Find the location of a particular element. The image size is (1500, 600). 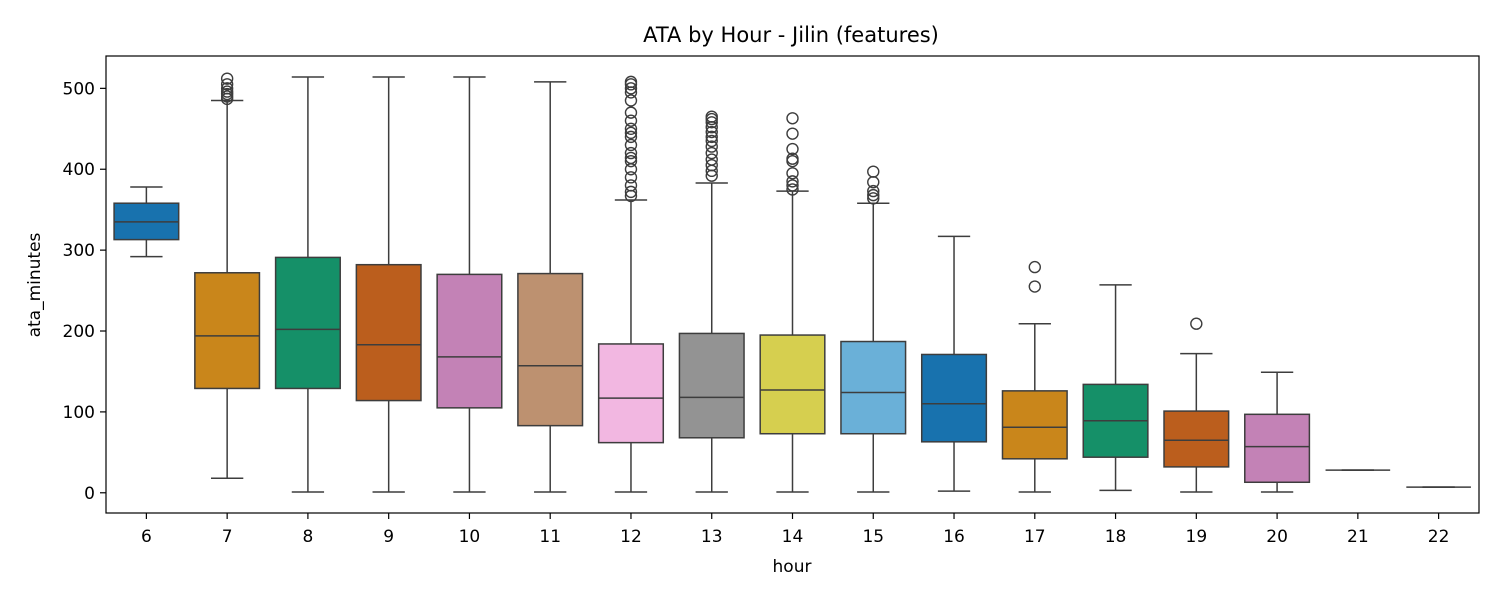

y-tick-label: 0 is located at coordinates (89, 494).